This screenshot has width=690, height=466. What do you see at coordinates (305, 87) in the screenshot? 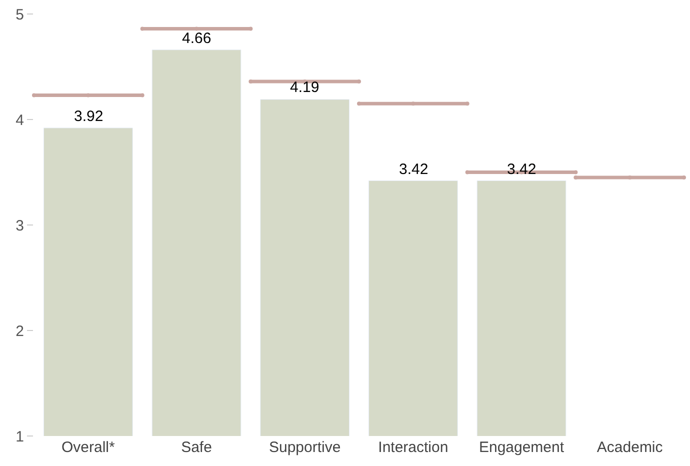
I see `data-label: 4.19` at bounding box center [305, 87].